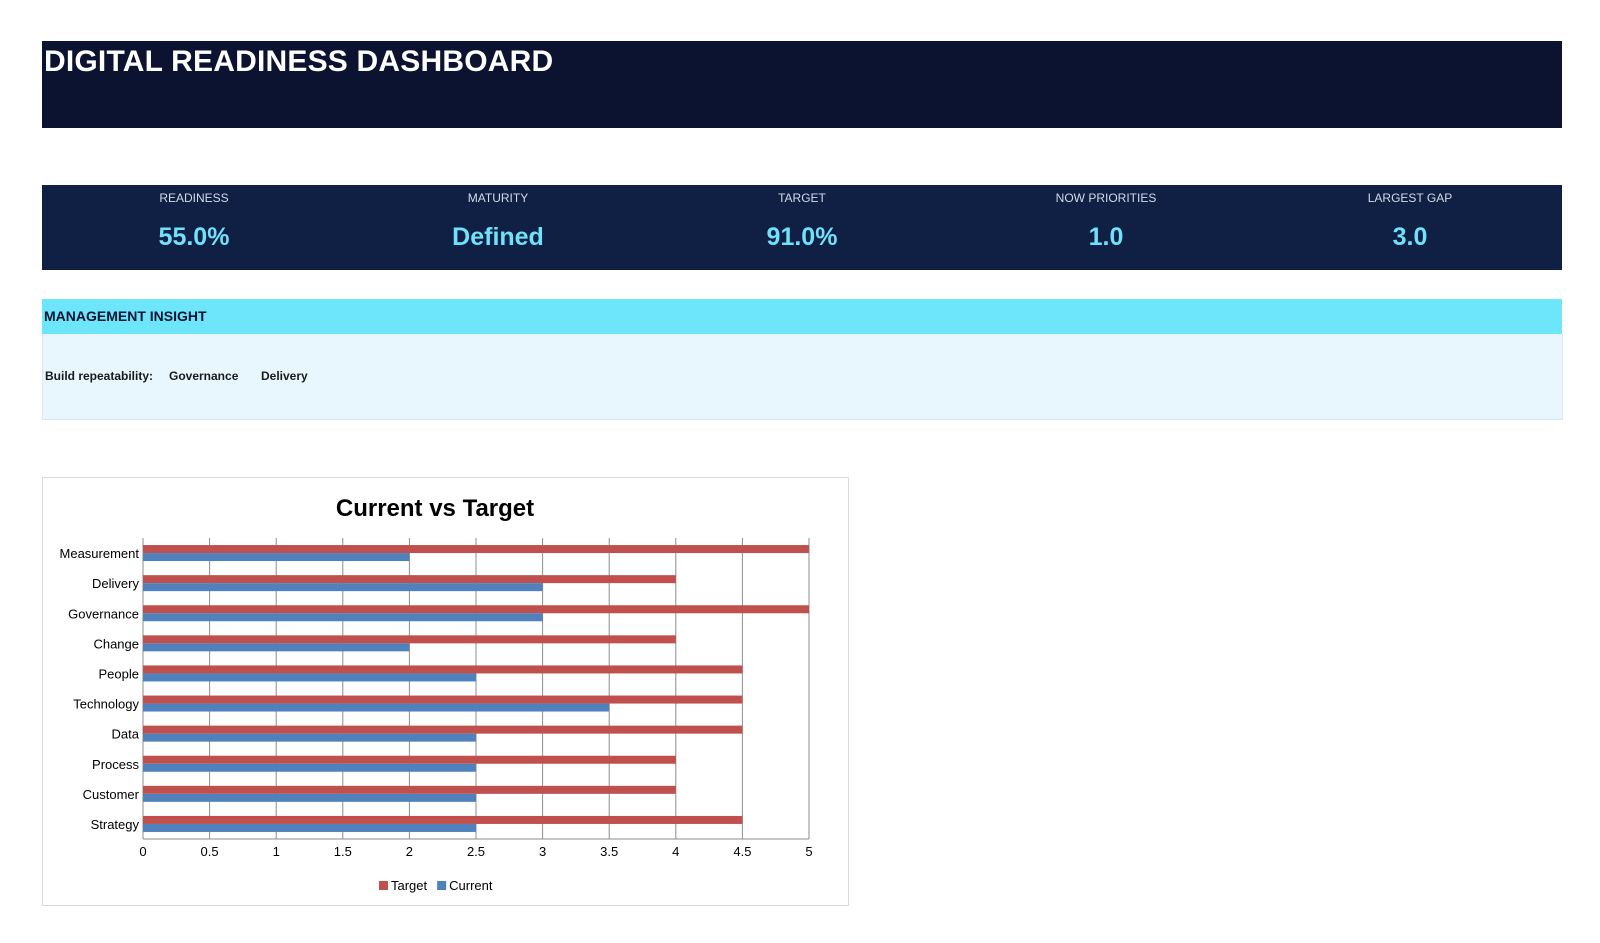 This screenshot has height=943, width=1600. I want to click on kpi-readiness: READINESS 55.0%, so click(194, 227).